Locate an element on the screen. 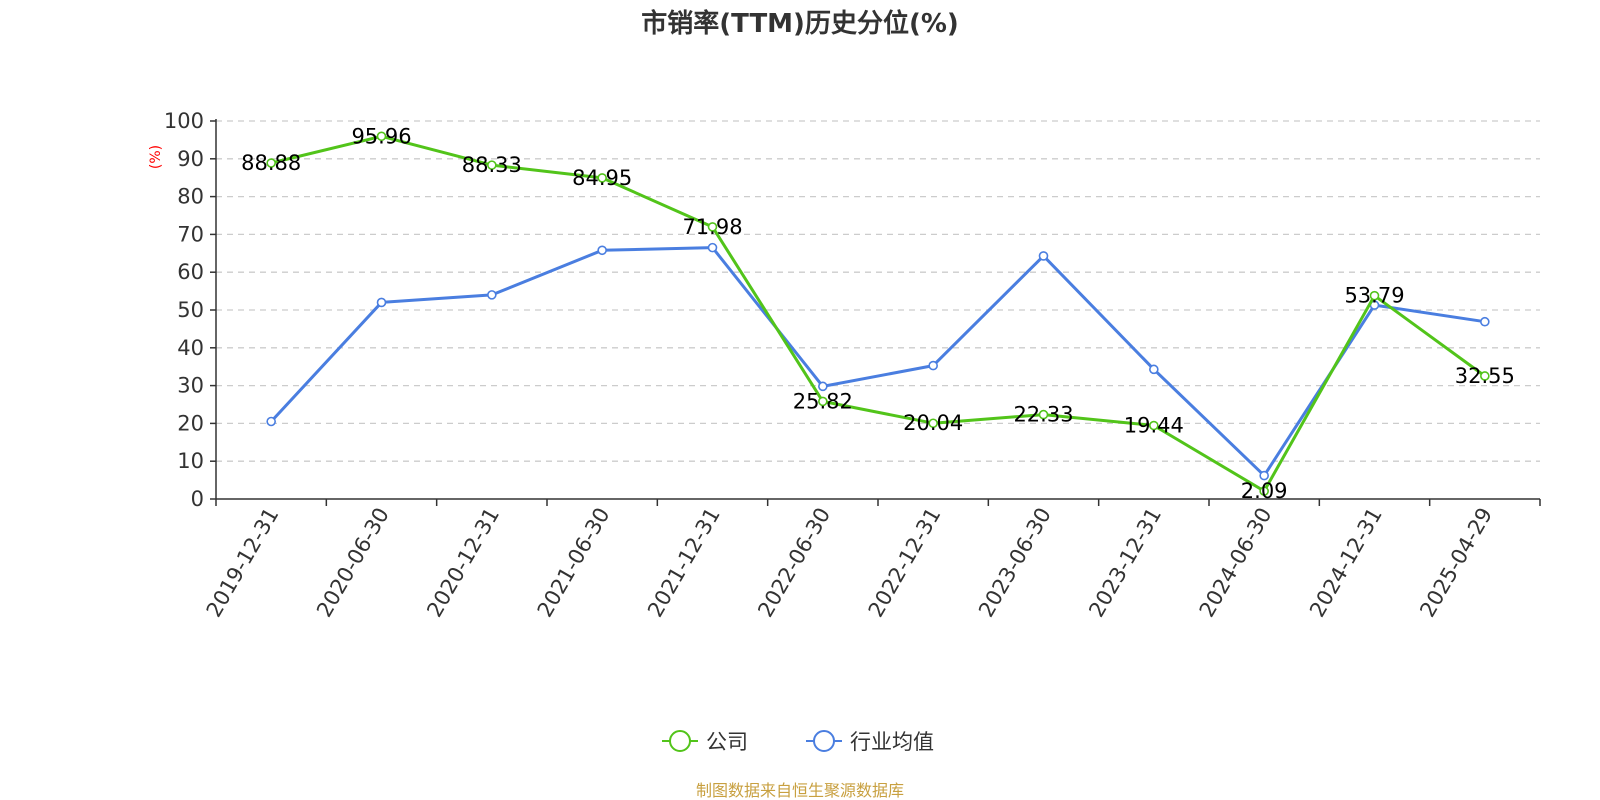 This screenshot has width=1600, height=800. data-label: 84.95 is located at coordinates (602, 178).